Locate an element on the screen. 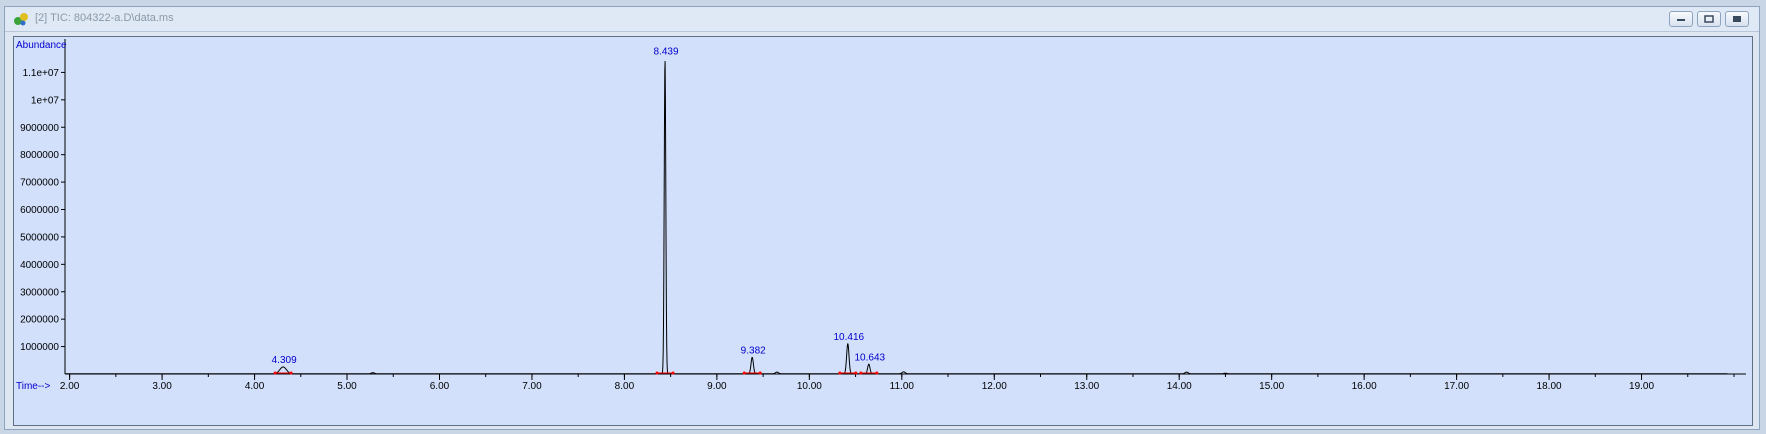 Image resolution: width=1766 pixels, height=434 pixels. y-tick-label: 8000000 is located at coordinates (39, 155).